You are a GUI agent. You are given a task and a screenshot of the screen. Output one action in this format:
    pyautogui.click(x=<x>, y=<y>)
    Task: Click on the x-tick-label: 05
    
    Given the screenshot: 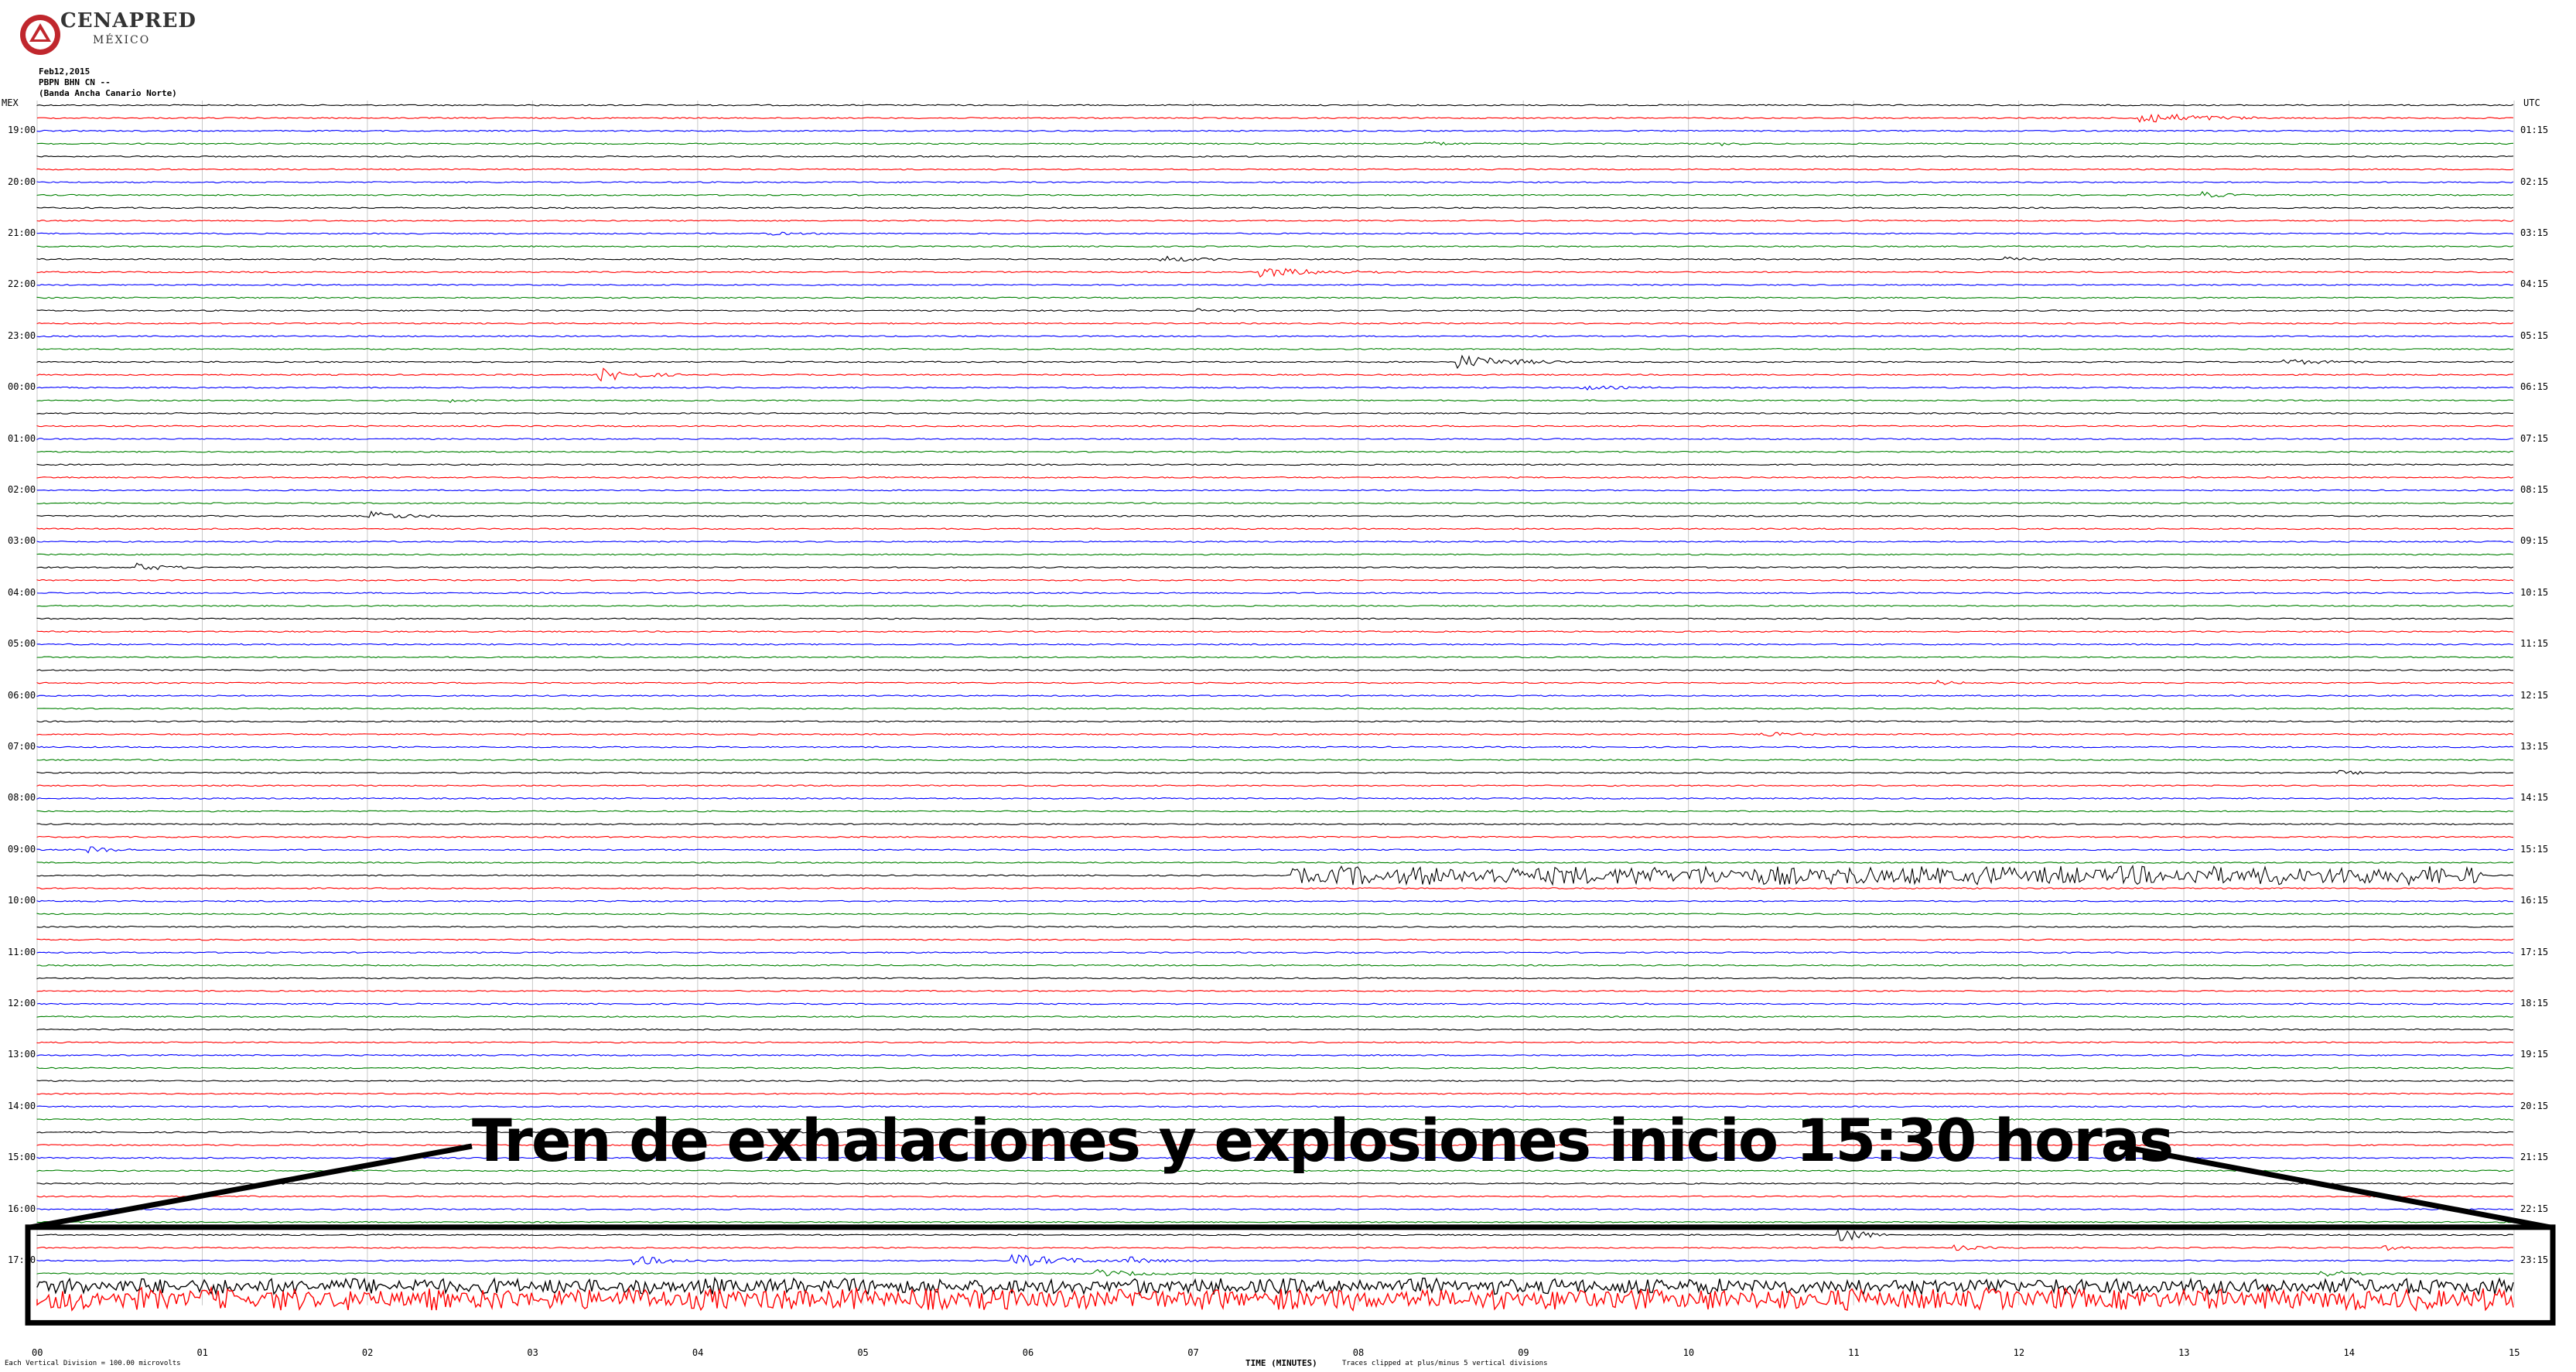 What is the action you would take?
    pyautogui.click(x=863, y=1352)
    